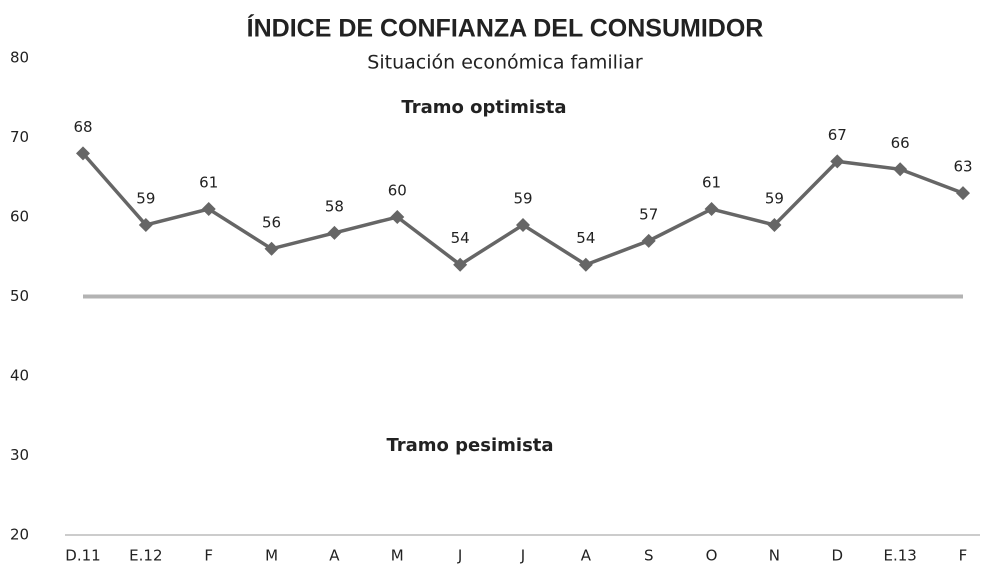  Describe the element at coordinates (82, 556) in the screenshot. I see `x-tick-label: D.11` at that location.